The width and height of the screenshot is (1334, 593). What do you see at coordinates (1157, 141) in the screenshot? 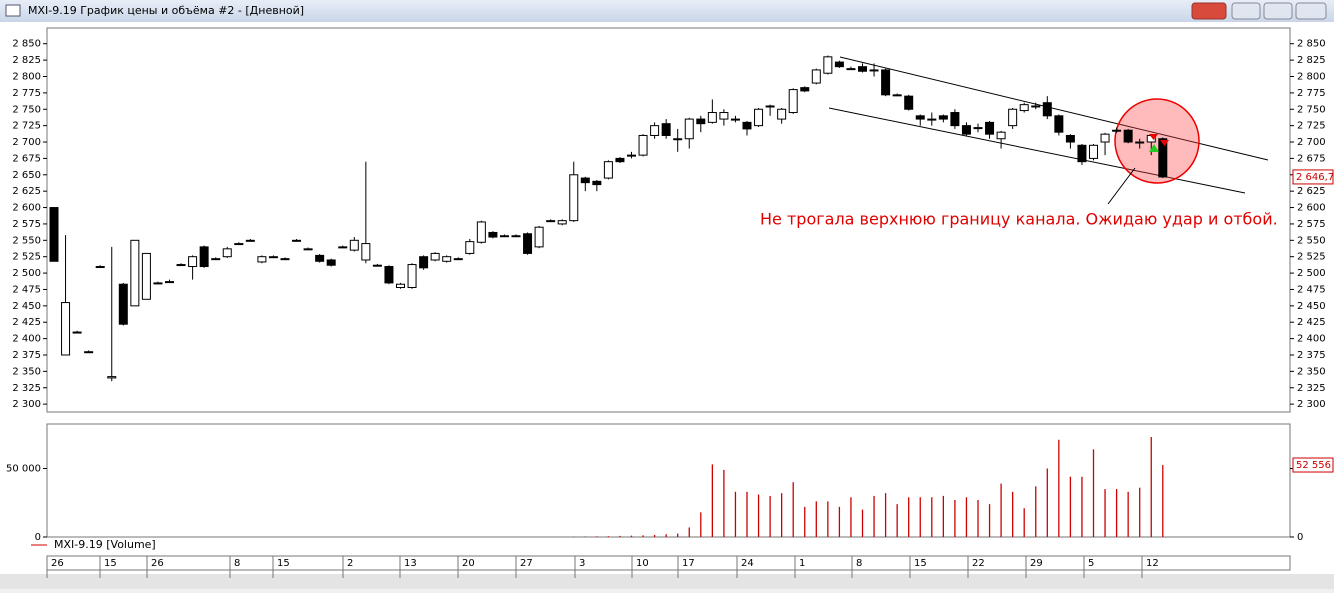
I see `highlight-circle` at bounding box center [1157, 141].